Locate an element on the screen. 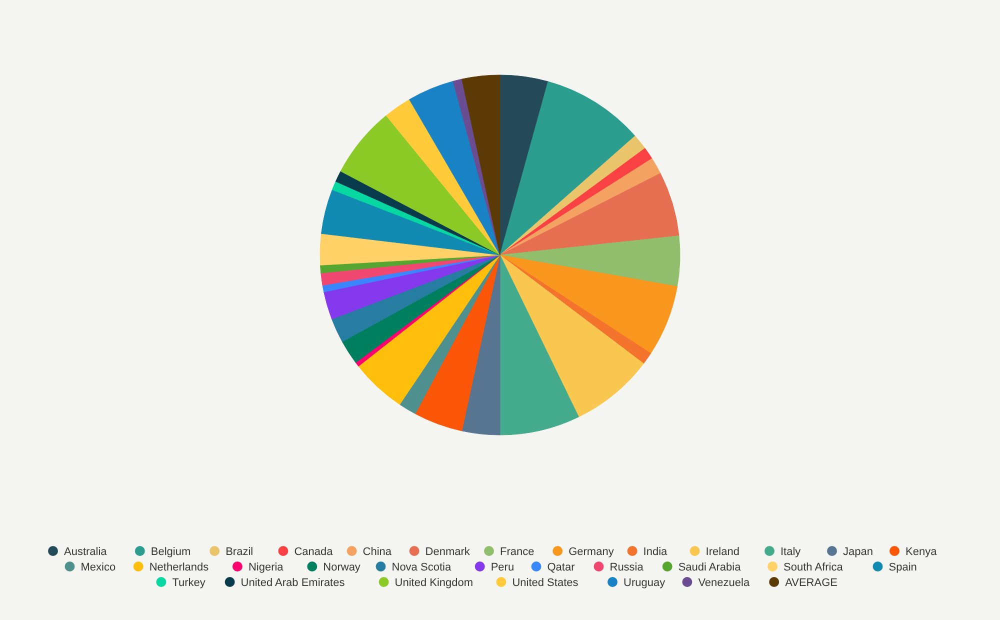 This screenshot has height=620, width=1000. legend-label: Mexico is located at coordinates (98, 568).